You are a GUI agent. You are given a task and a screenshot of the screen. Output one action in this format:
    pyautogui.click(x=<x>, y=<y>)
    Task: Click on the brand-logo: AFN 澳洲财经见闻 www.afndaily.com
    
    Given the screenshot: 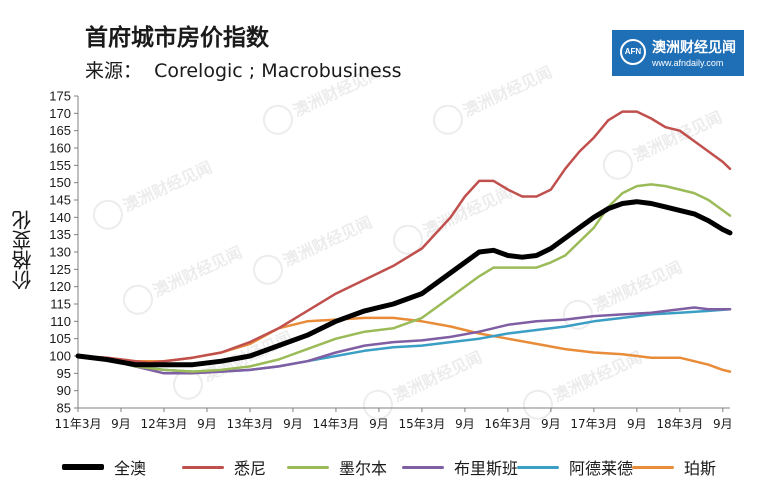 What is the action you would take?
    pyautogui.click(x=678, y=53)
    